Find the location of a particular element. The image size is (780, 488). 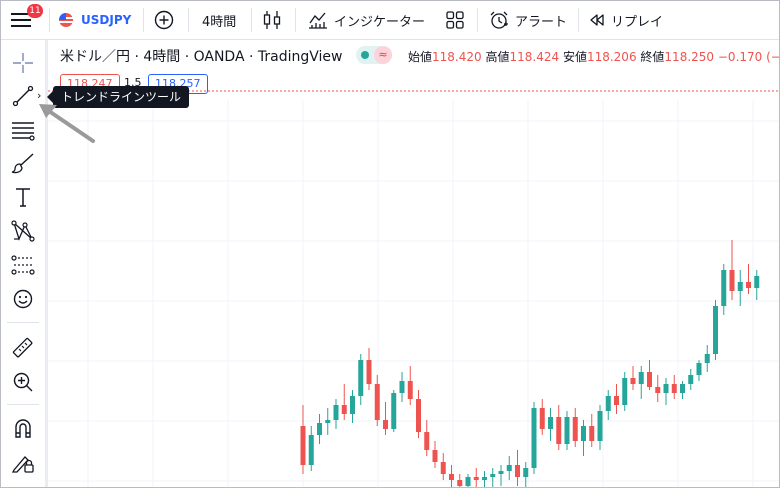

compare-button is located at coordinates (164, 20).